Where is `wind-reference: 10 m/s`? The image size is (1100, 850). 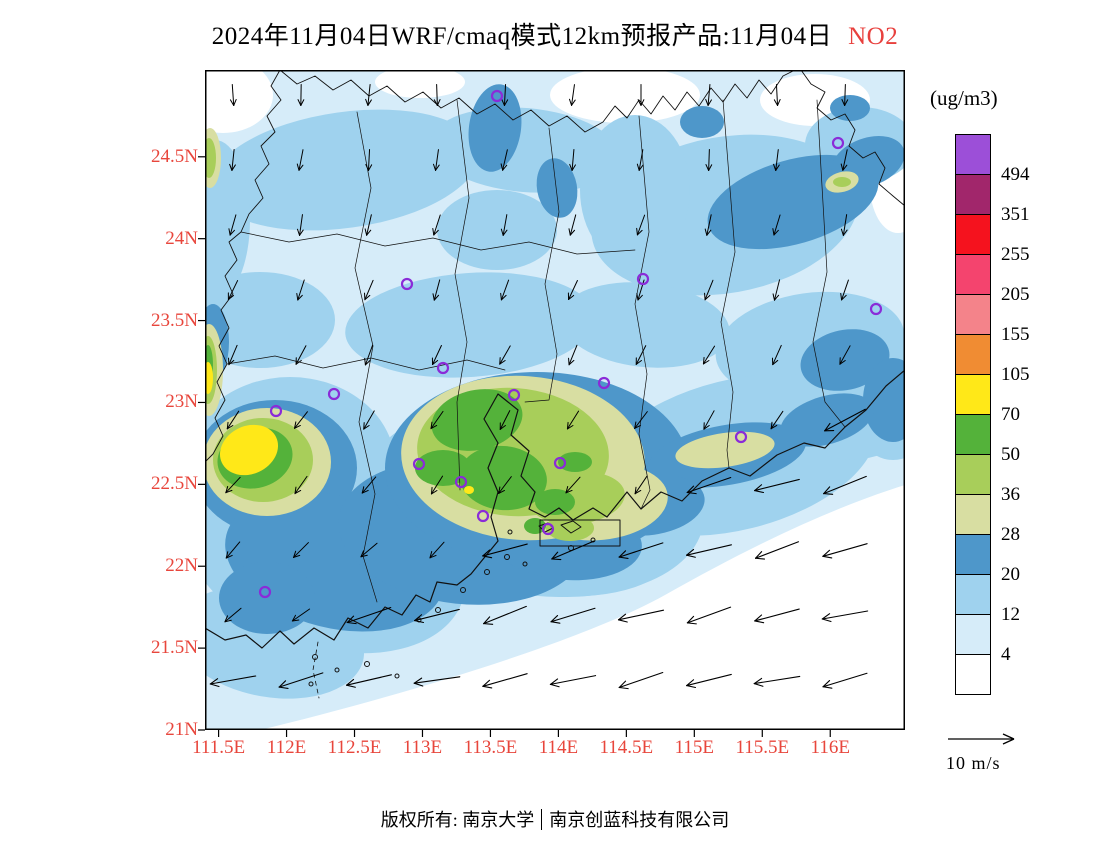 wind-reference: 10 m/s is located at coordinates (991, 752).